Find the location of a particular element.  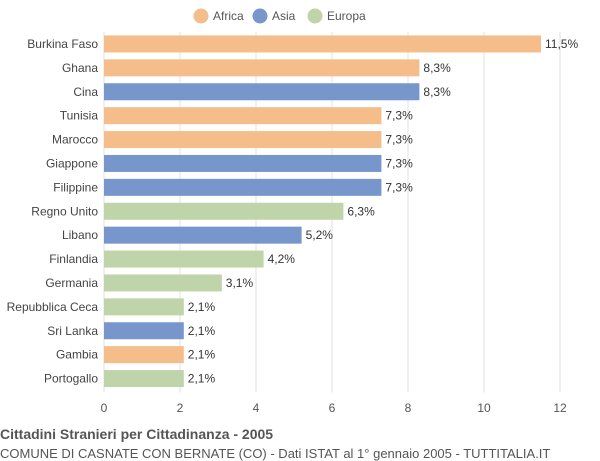

value-label-filippine: 7,3% is located at coordinates (399, 187).